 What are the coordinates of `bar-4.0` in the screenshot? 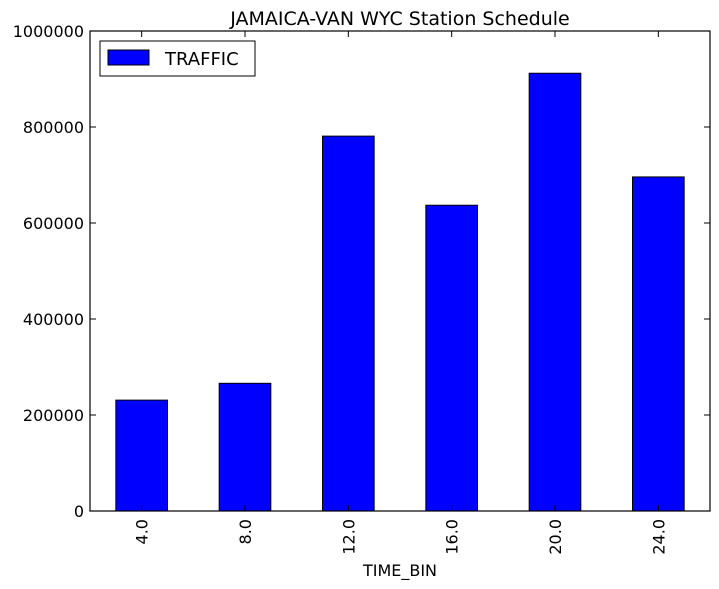 It's located at (142, 455).